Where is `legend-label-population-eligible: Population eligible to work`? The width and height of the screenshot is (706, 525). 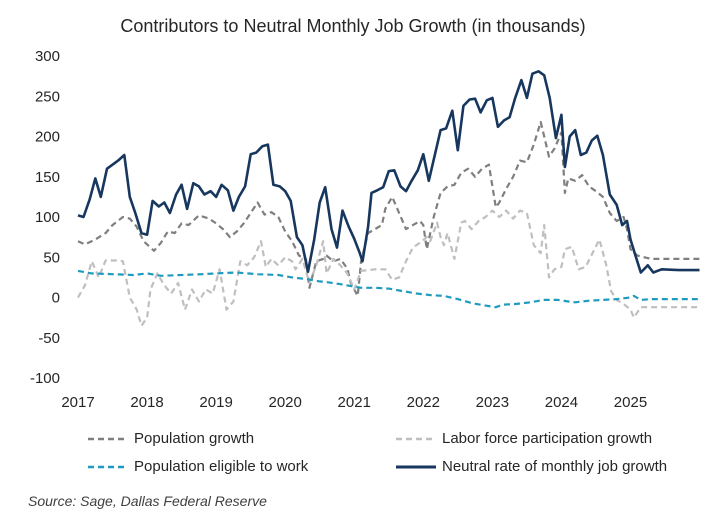
legend-label-population-eligible: Population eligible to work is located at coordinates (221, 466).